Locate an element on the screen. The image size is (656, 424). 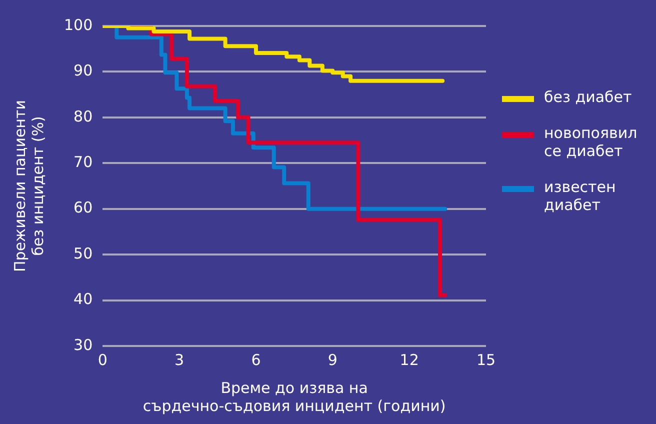
y-tick-label: 80 is located at coordinates (83, 116).